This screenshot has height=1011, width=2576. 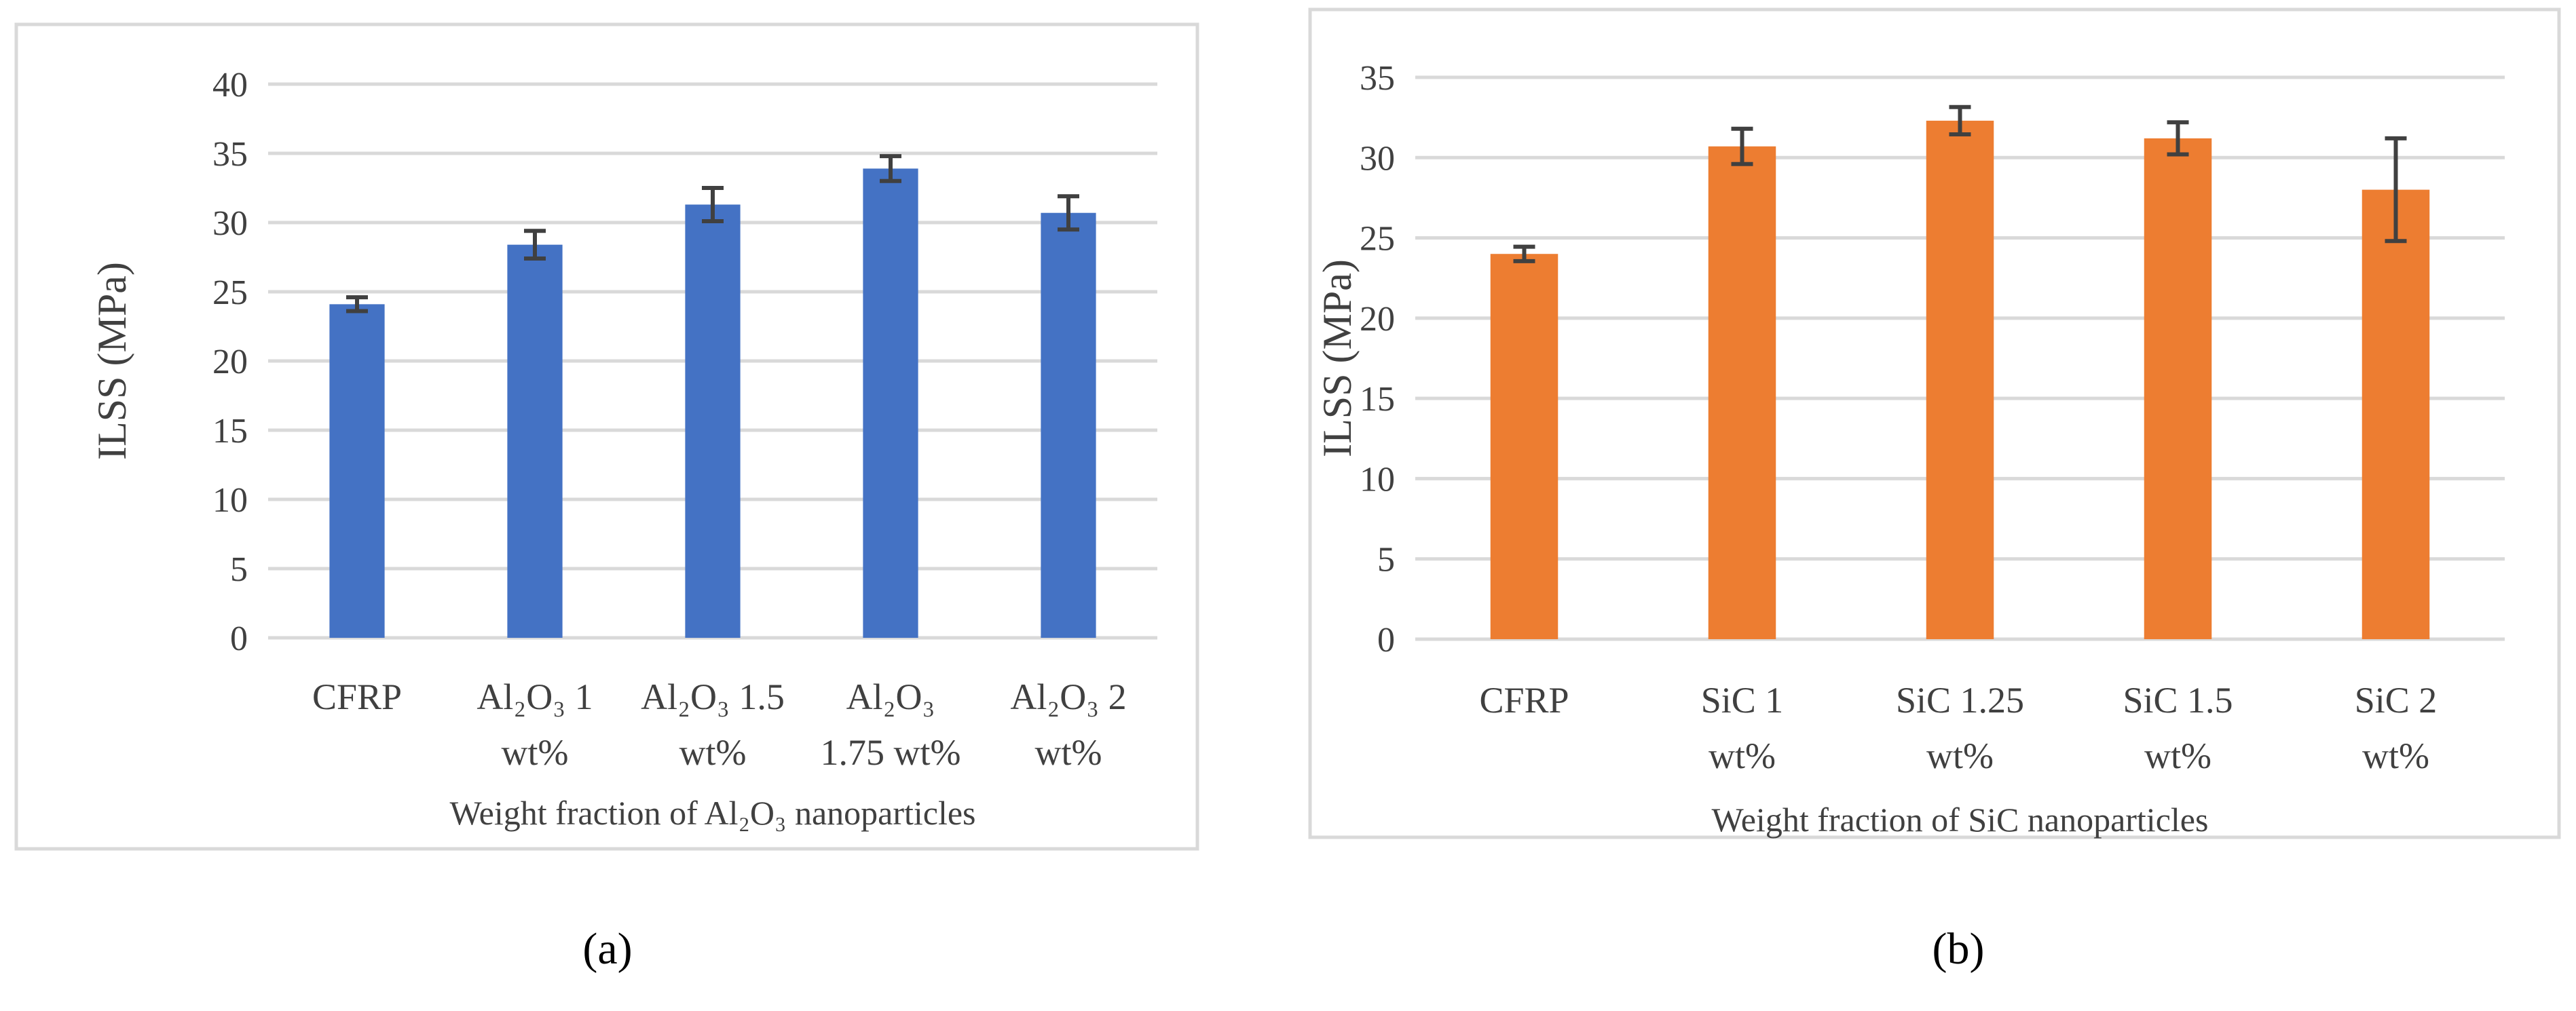 I want to click on x-tick-label: SiC 1.25, so click(x=1960, y=700).